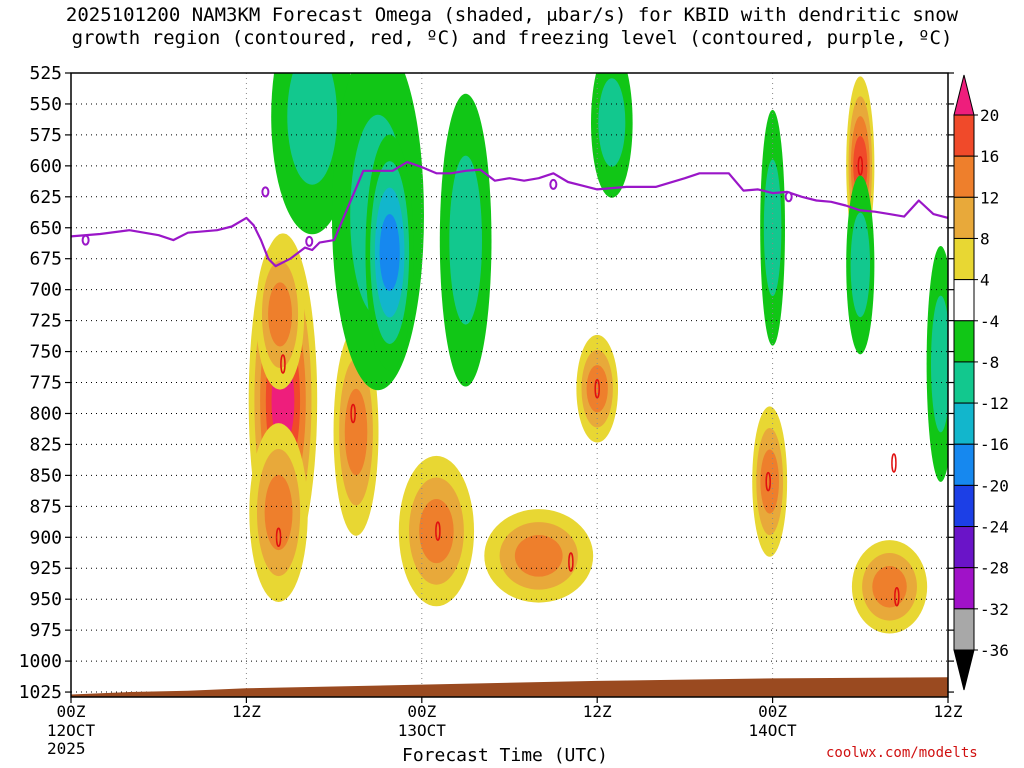 Image resolution: width=1024 pixels, height=768 pixels. I want to click on colorbar-label: 16, so click(989, 156).